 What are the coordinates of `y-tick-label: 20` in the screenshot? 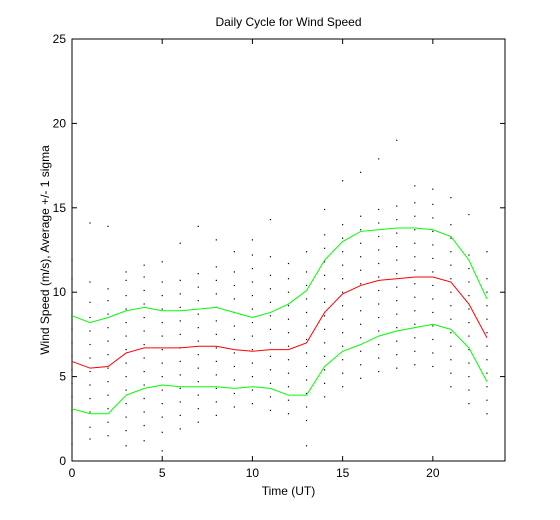 It's located at (60, 123).